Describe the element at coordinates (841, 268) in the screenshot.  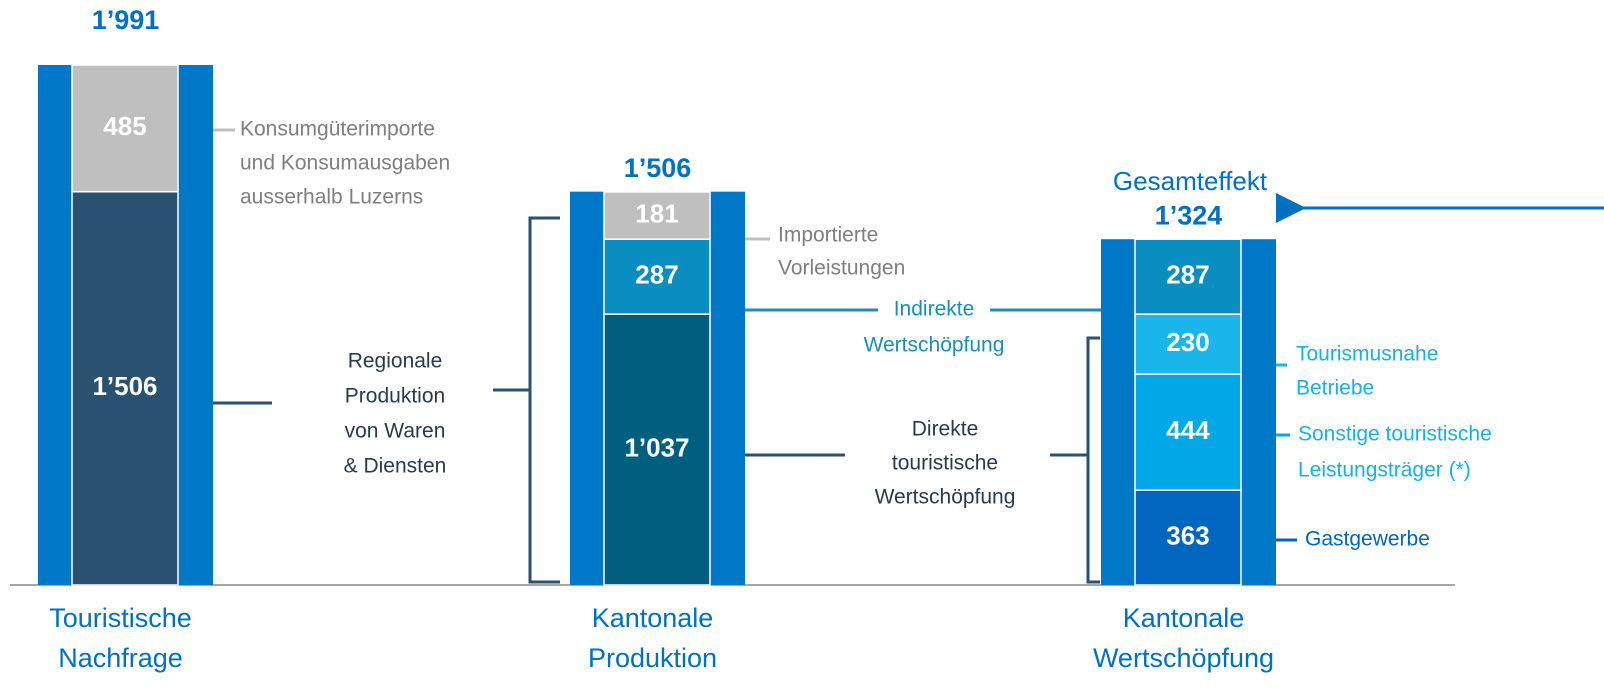
I see `annotation: Vorleistungen` at that location.